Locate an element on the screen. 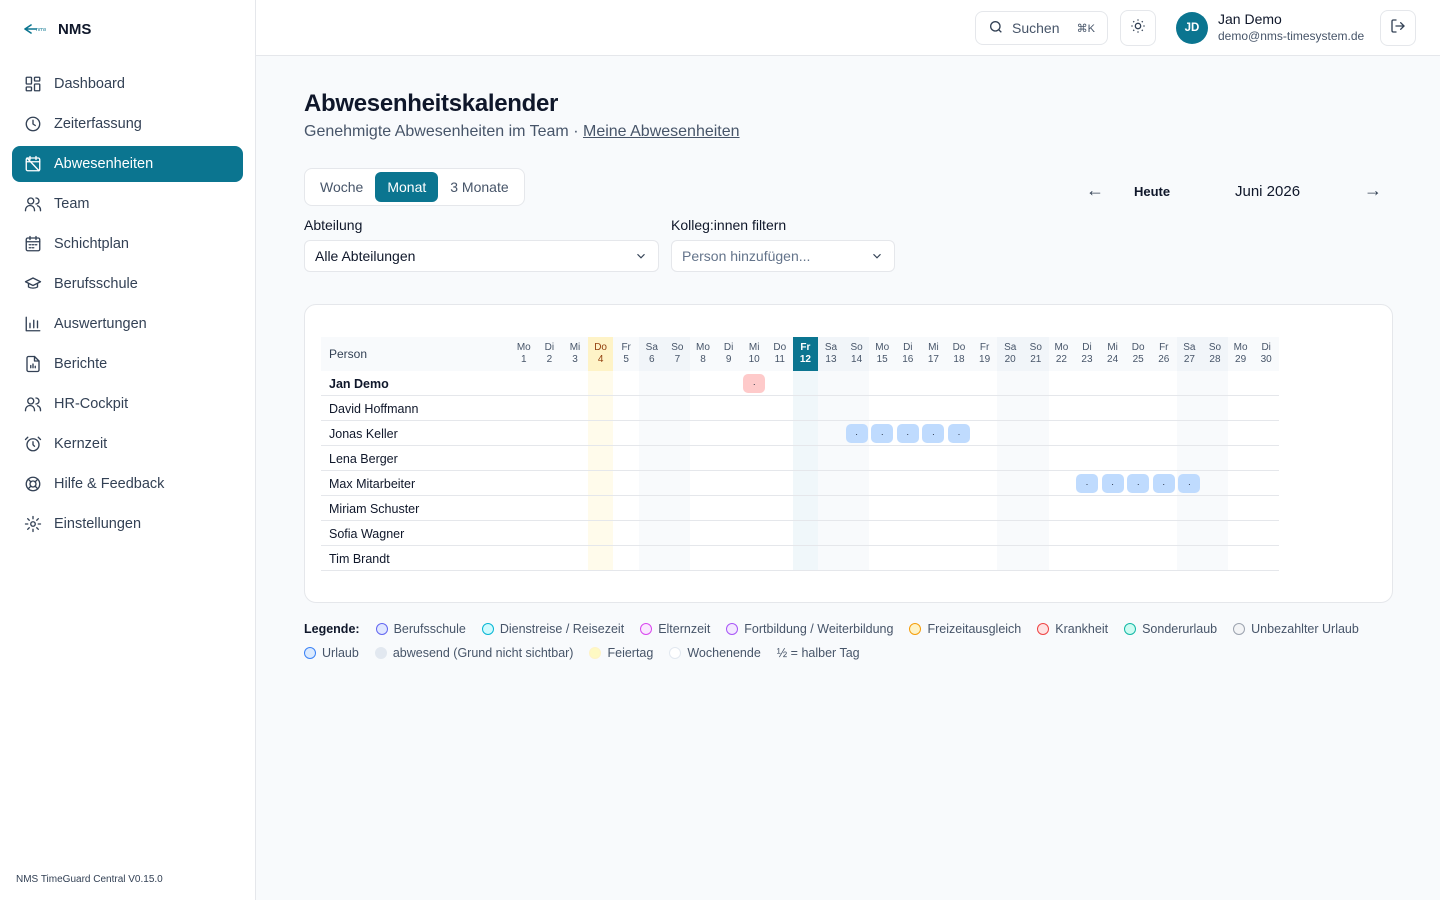 The height and width of the screenshot is (900, 1440). sidebar-item-label: Auswertungen is located at coordinates (100, 324).